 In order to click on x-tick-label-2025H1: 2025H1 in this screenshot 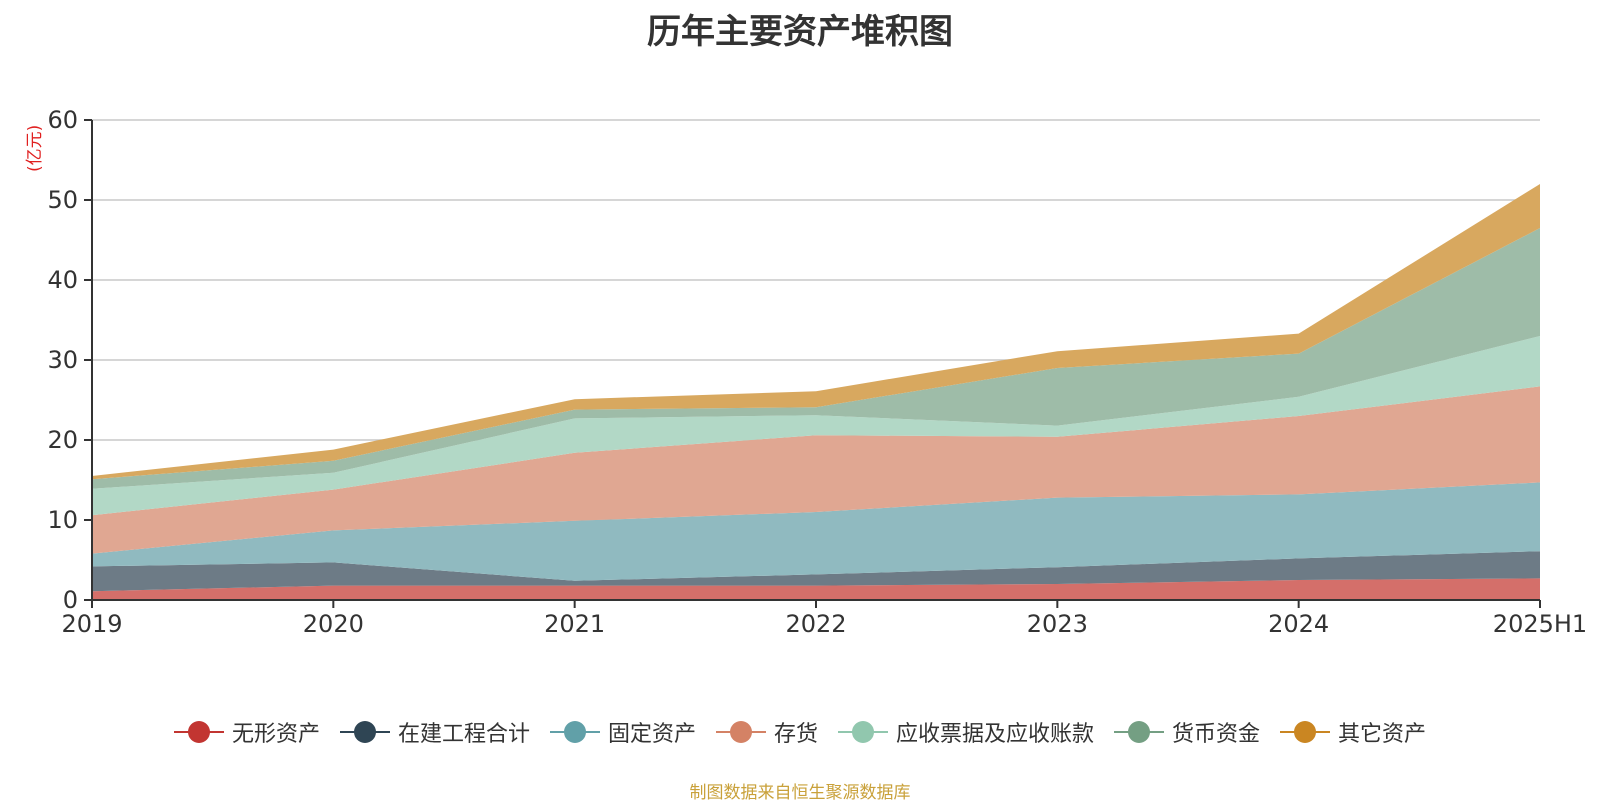, I will do `click(1540, 624)`.